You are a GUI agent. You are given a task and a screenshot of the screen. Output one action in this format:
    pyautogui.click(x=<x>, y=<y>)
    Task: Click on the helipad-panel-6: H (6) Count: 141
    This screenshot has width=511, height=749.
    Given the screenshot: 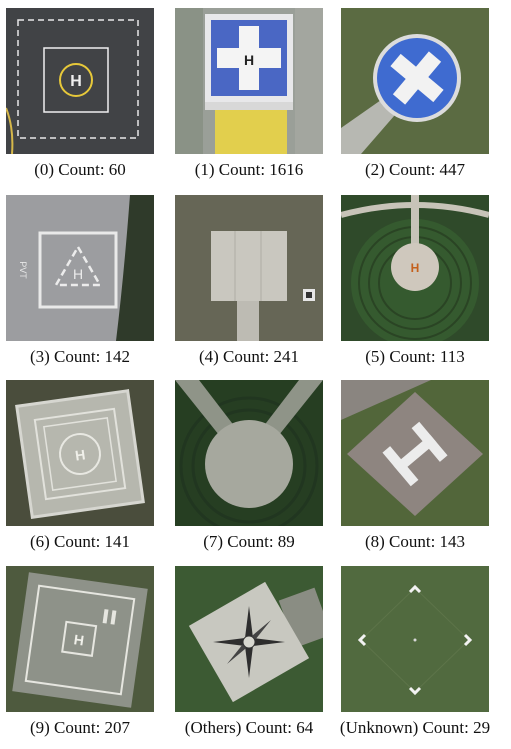 What is the action you would take?
    pyautogui.click(x=83, y=465)
    